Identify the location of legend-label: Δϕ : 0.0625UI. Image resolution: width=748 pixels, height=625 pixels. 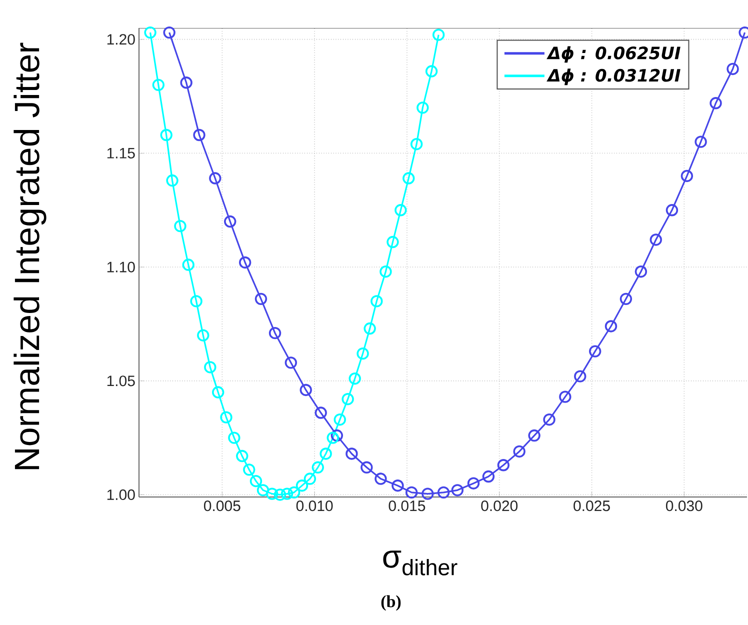
(613, 54).